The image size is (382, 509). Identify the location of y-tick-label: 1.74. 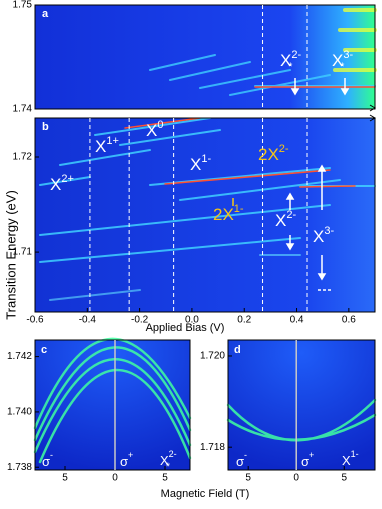
(23, 109).